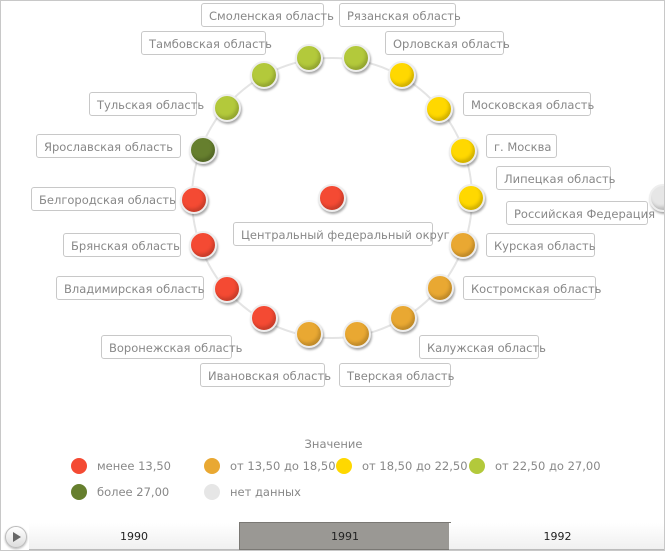  What do you see at coordinates (532, 288) in the screenshot?
I see `region-label: Костромская область` at bounding box center [532, 288].